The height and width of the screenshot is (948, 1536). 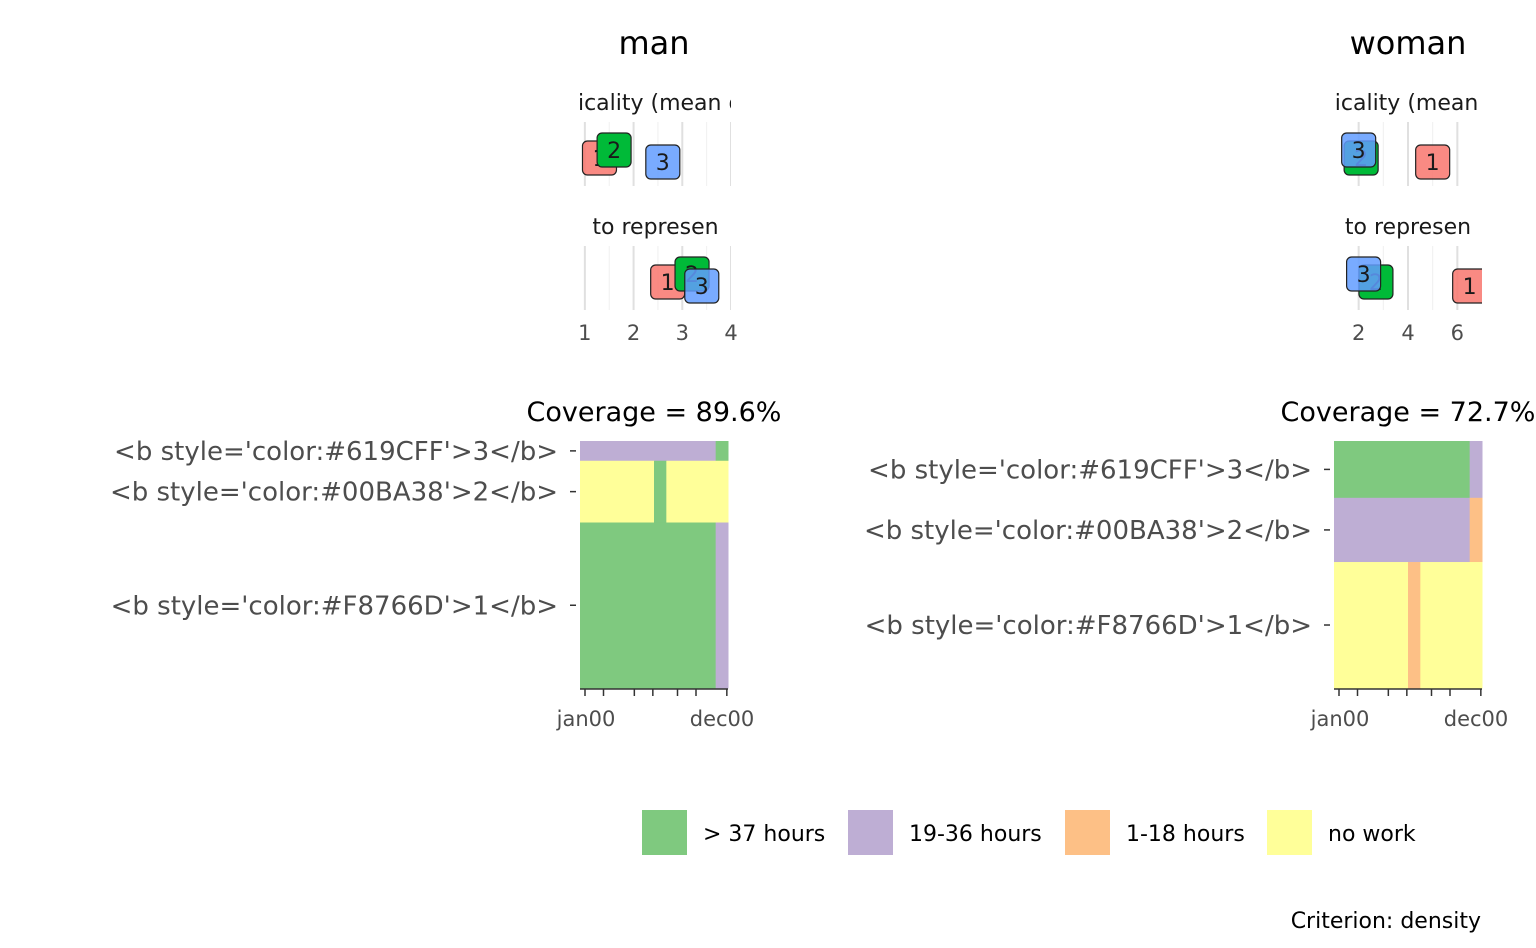 What do you see at coordinates (584, 333) in the screenshot?
I see `x-tick-label: 1` at bounding box center [584, 333].